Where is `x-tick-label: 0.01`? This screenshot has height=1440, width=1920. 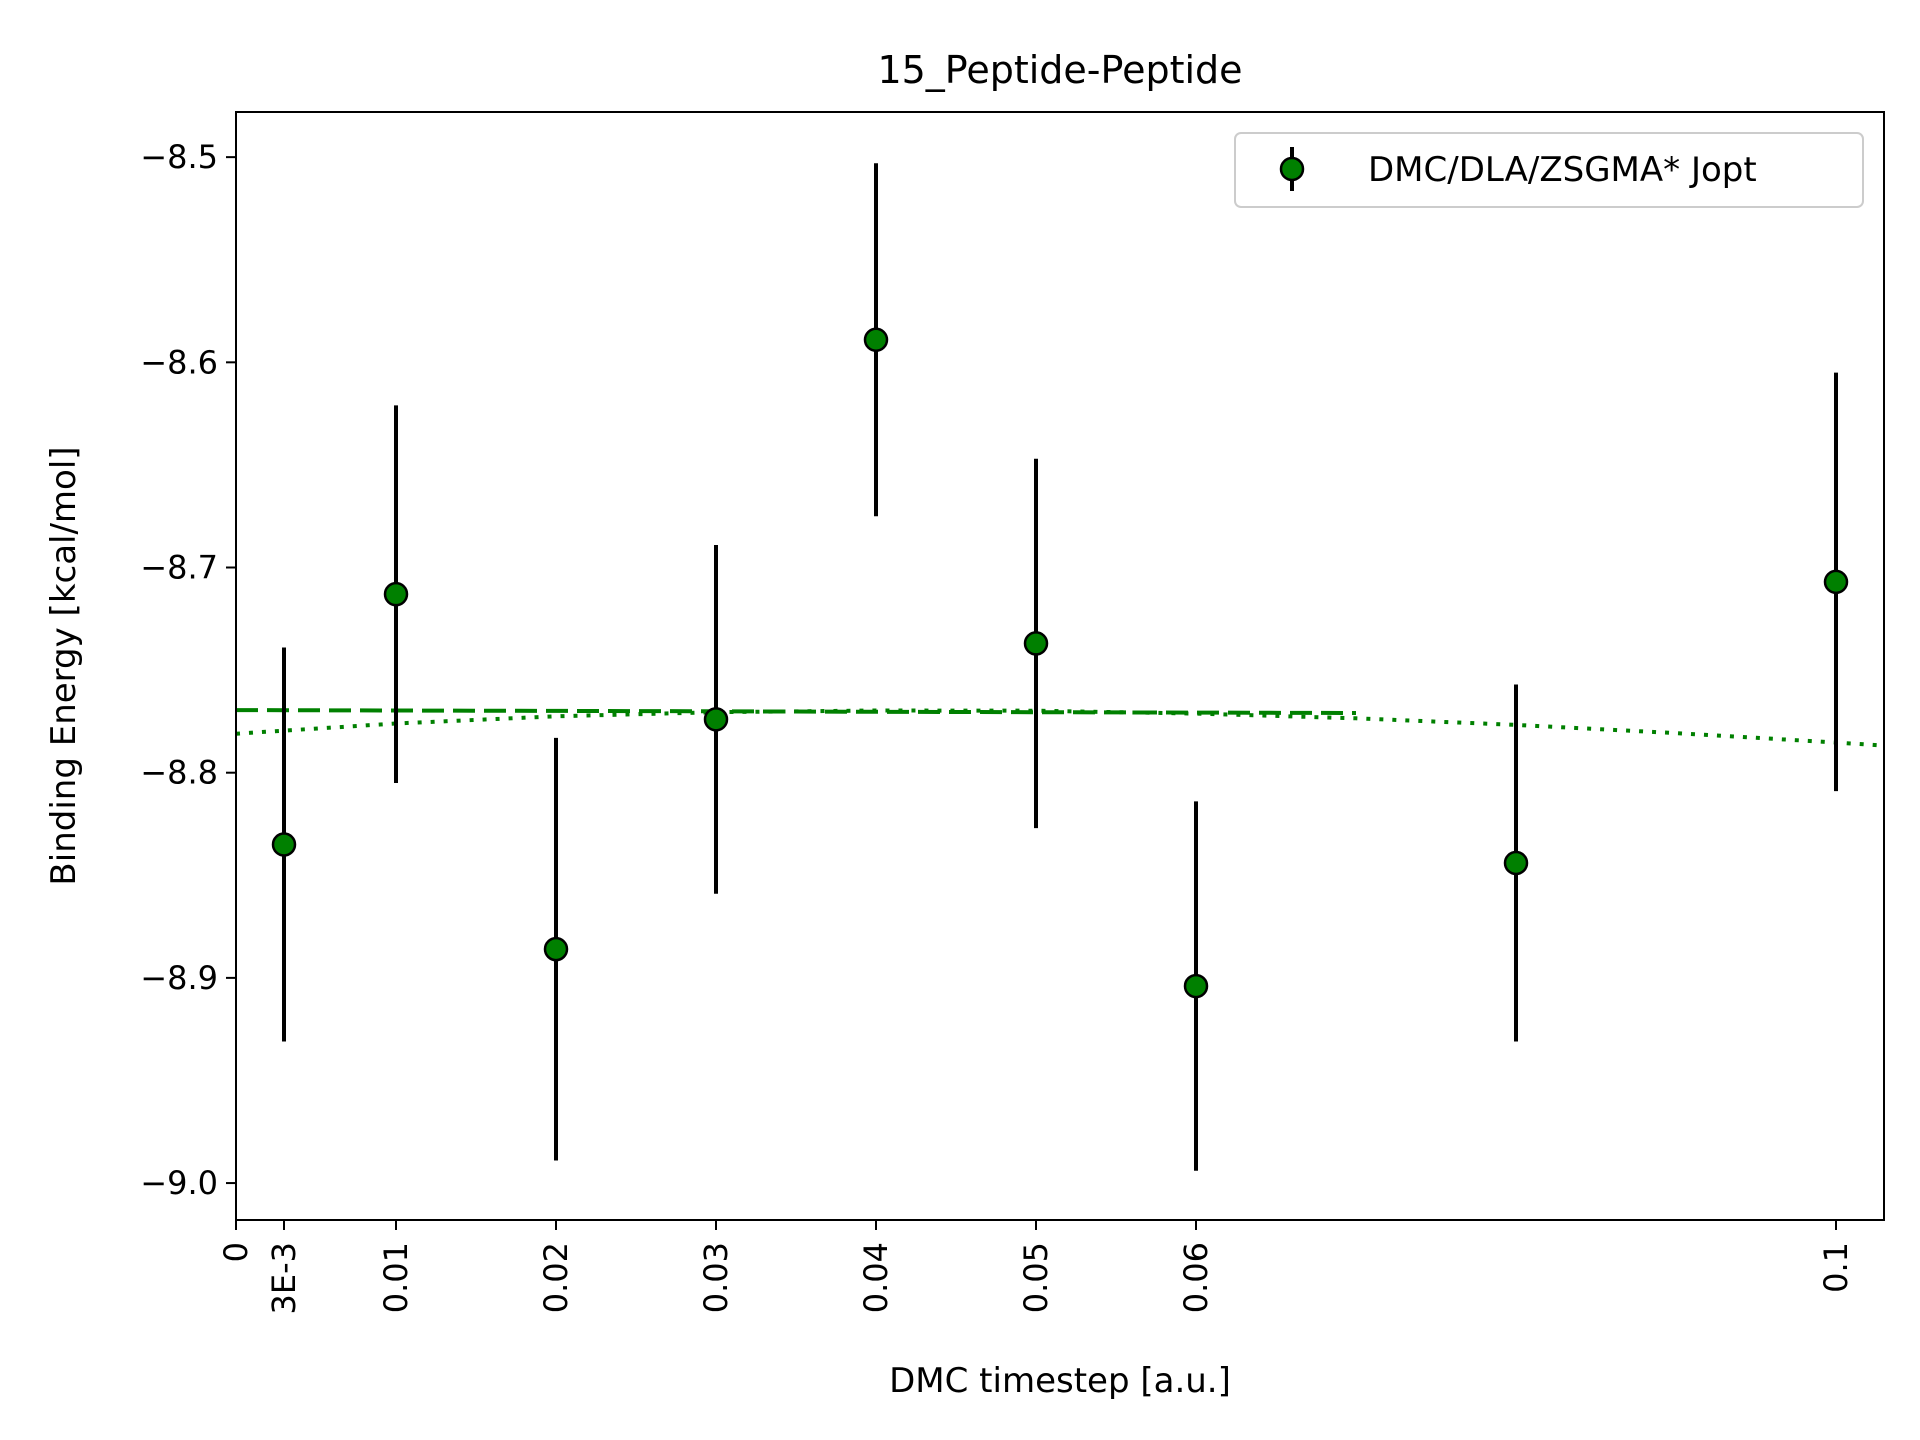 x-tick-label: 0.01 is located at coordinates (396, 1277).